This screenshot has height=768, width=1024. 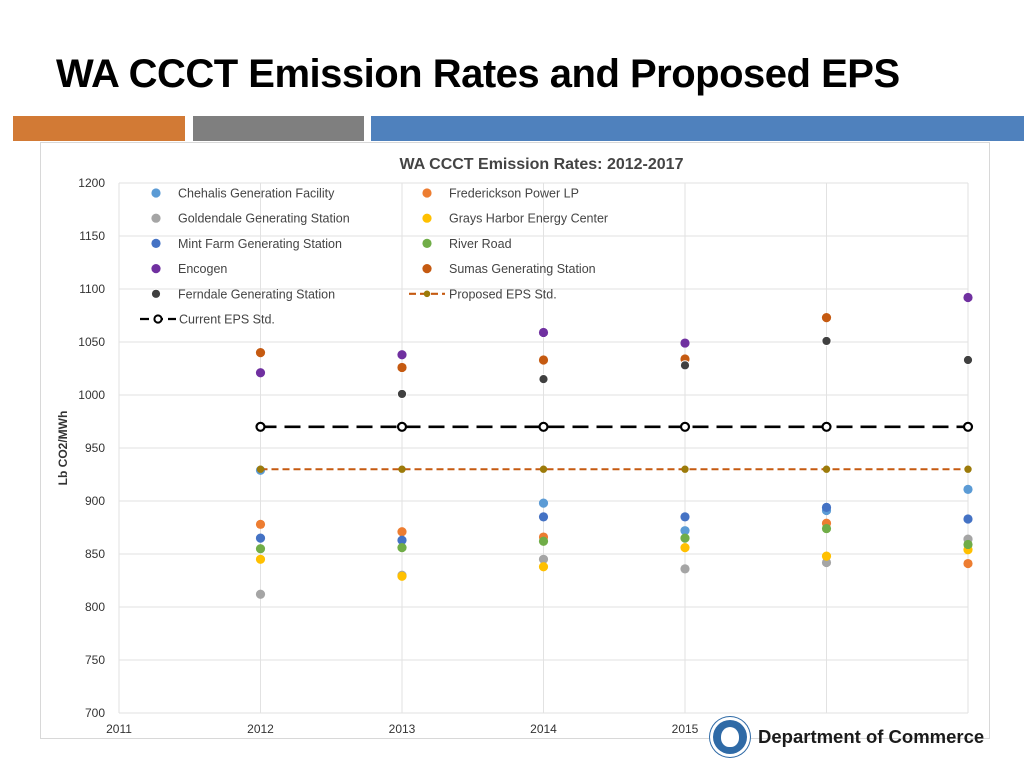 I want to click on department-name: Department of Commerce, so click(x=871, y=736).